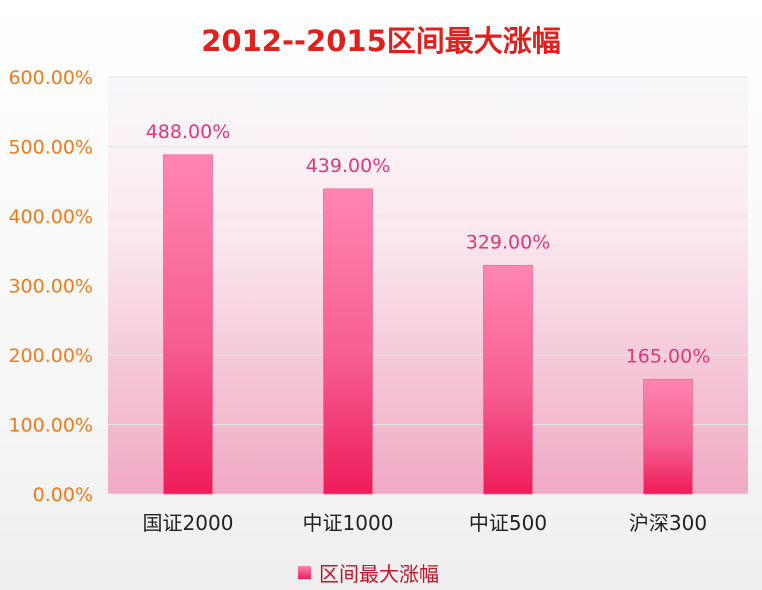  I want to click on chart-title: 2012--2015区间最大涨幅, so click(381, 41).